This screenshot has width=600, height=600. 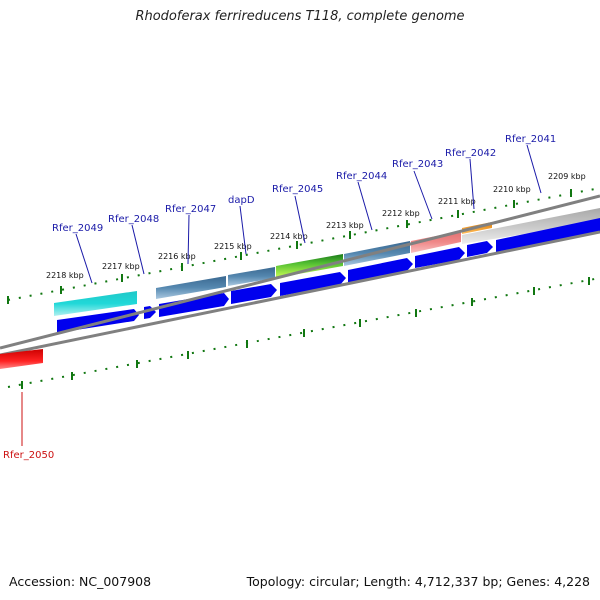 I want to click on feature-bar-rfer-2049, so click(x=95, y=303).